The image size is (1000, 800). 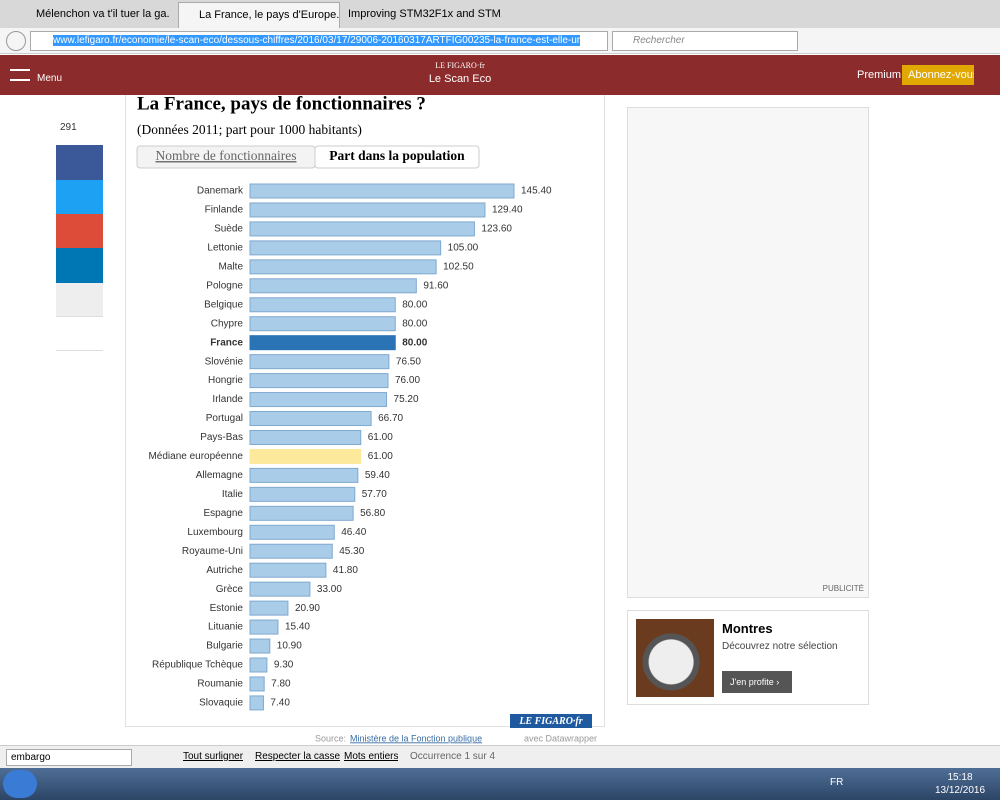 What do you see at coordinates (197, 665) in the screenshot?
I see `category-label: République Tchèque` at bounding box center [197, 665].